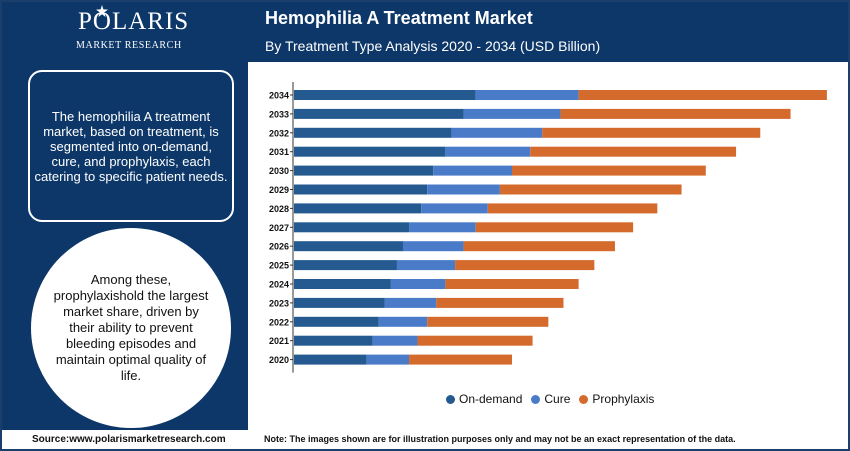  Describe the element at coordinates (450, 399) in the screenshot. I see `legend-dot-on-demand` at that location.